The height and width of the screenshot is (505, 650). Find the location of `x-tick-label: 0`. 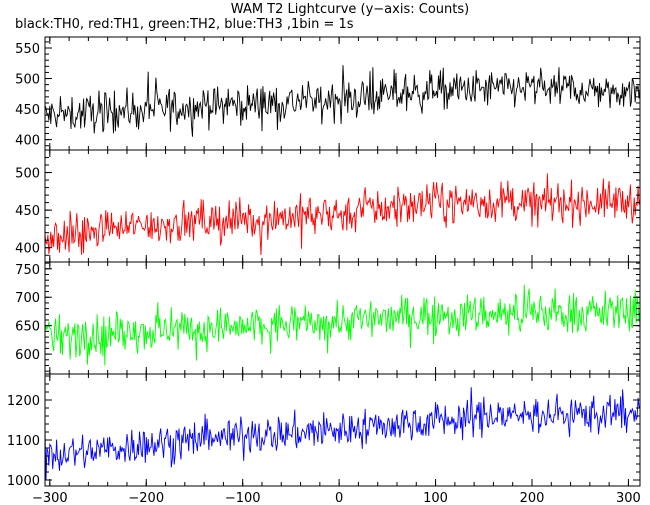

x-tick-label: 0 is located at coordinates (339, 498).